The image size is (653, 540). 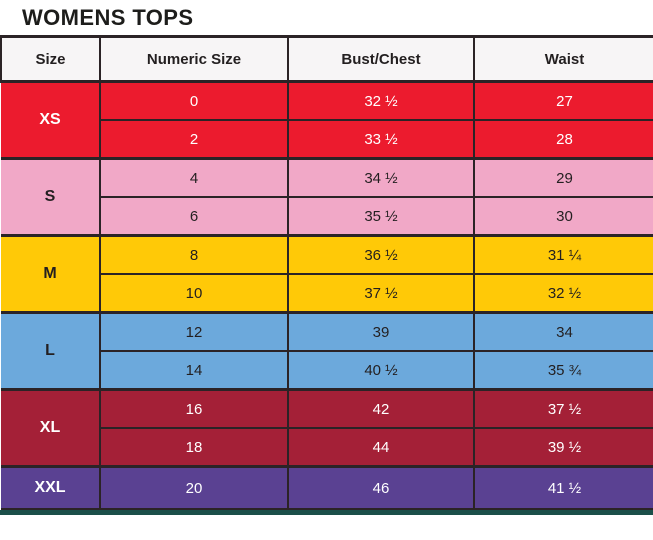 I want to click on size-label-l: L, so click(x=51, y=351).